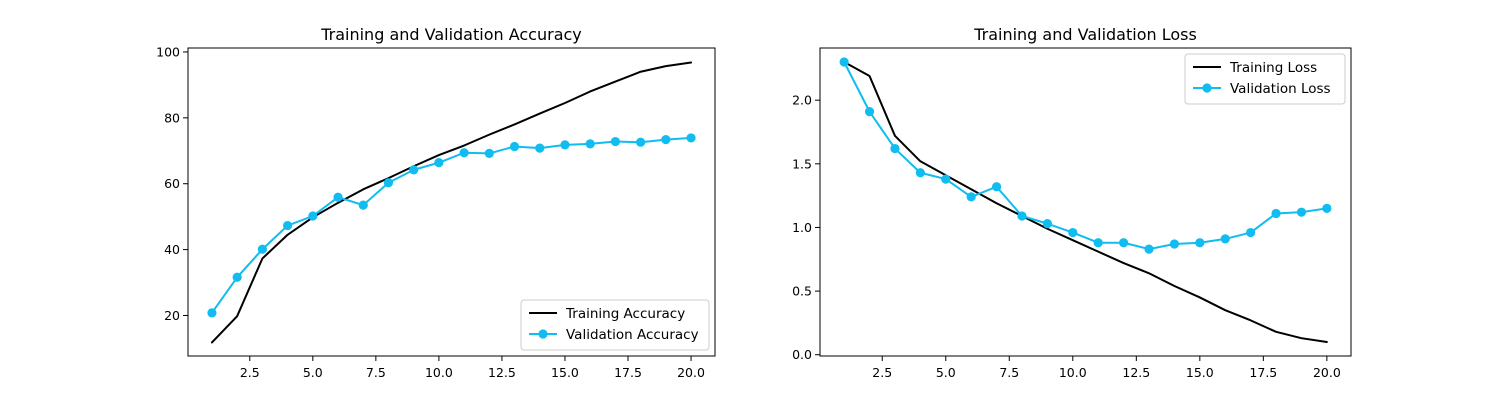 The width and height of the screenshot is (1500, 400). Describe the element at coordinates (632, 335) in the screenshot. I see `legend-label: Validation Accuracy` at that location.